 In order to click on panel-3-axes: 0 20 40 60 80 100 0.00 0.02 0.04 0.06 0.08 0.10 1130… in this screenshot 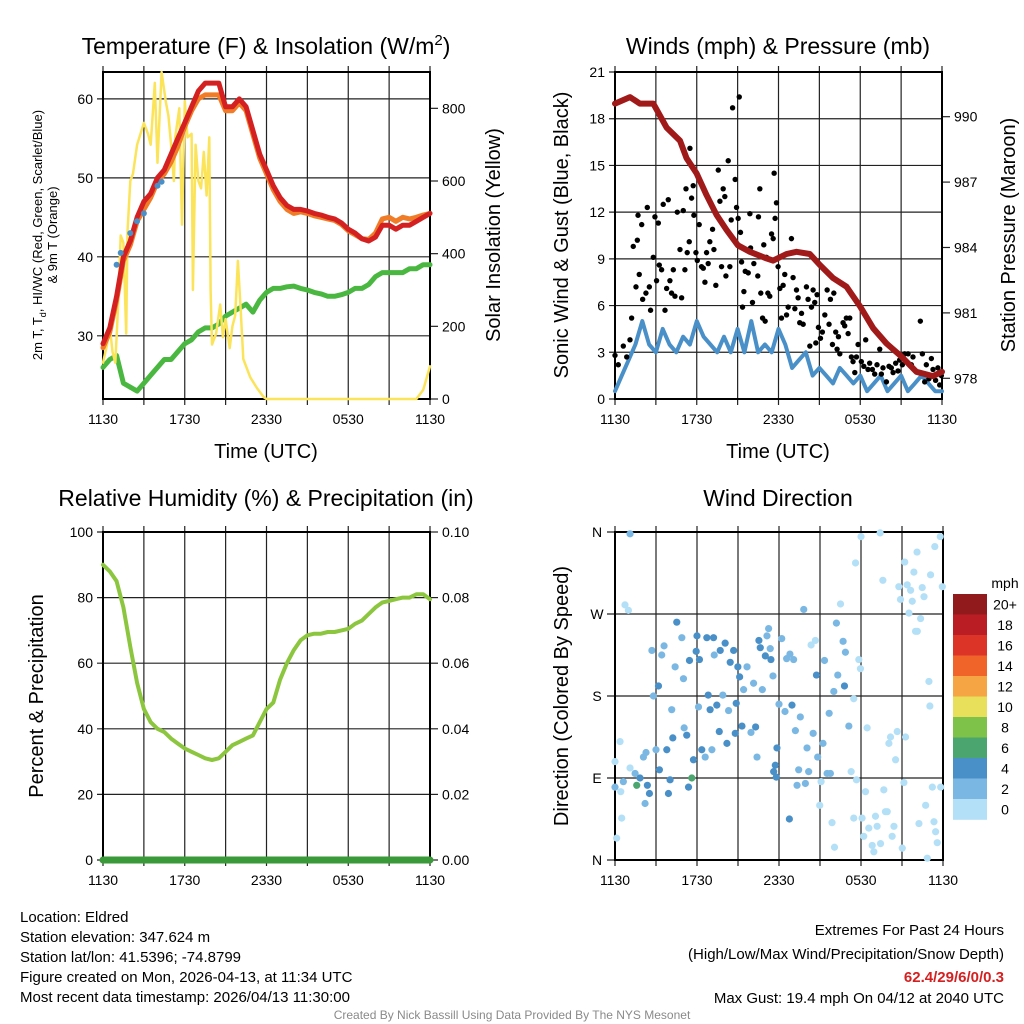, I will do `click(270, 706)`.